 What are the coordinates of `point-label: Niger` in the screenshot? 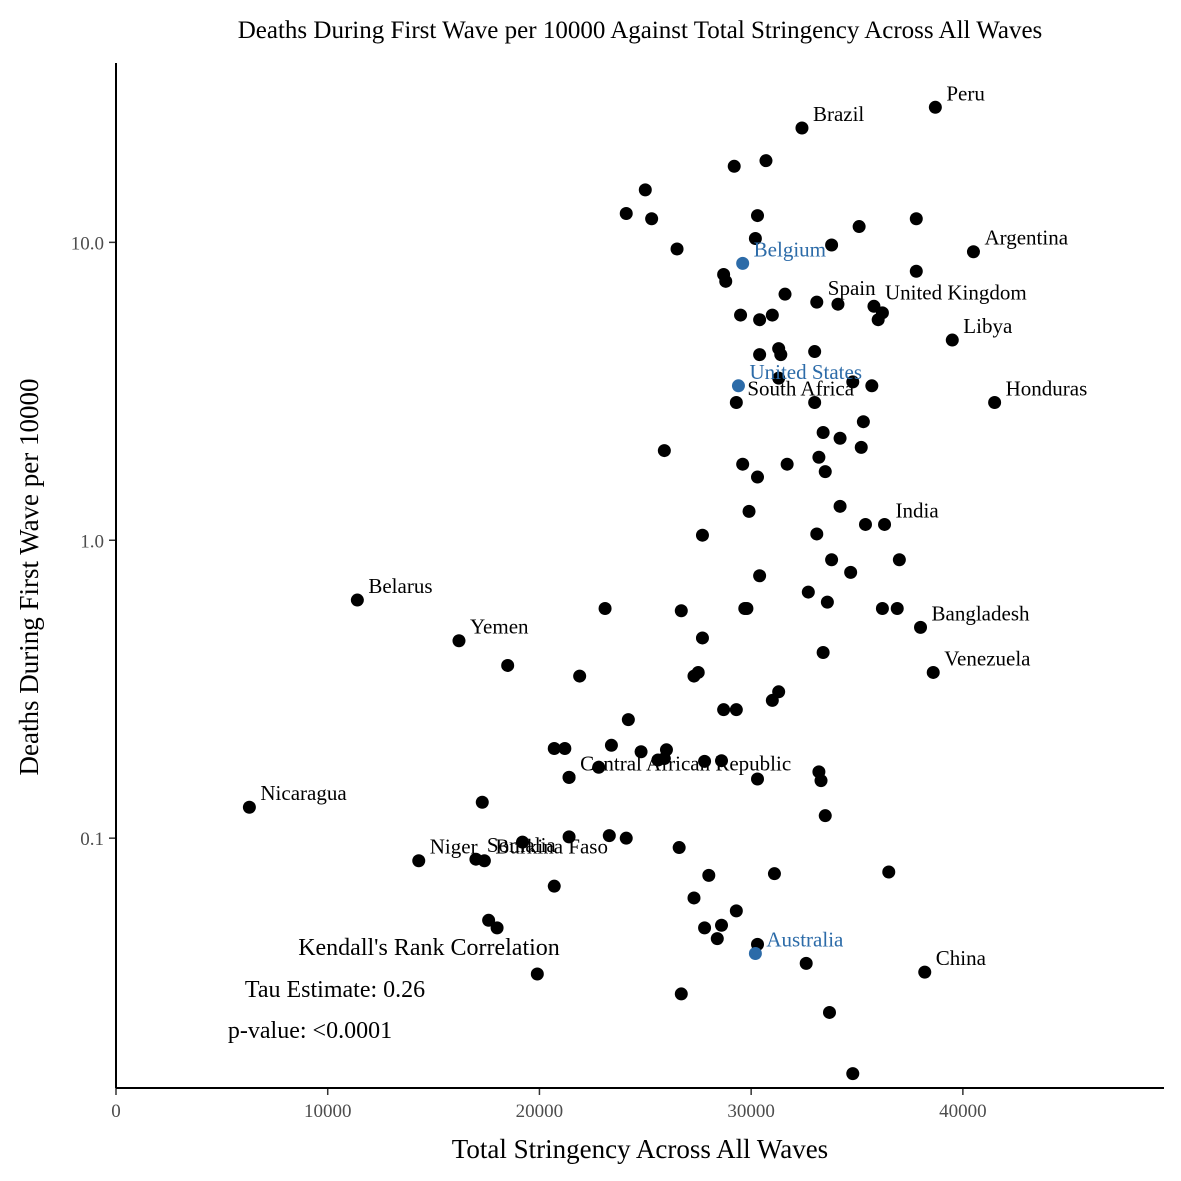 It's located at (454, 847).